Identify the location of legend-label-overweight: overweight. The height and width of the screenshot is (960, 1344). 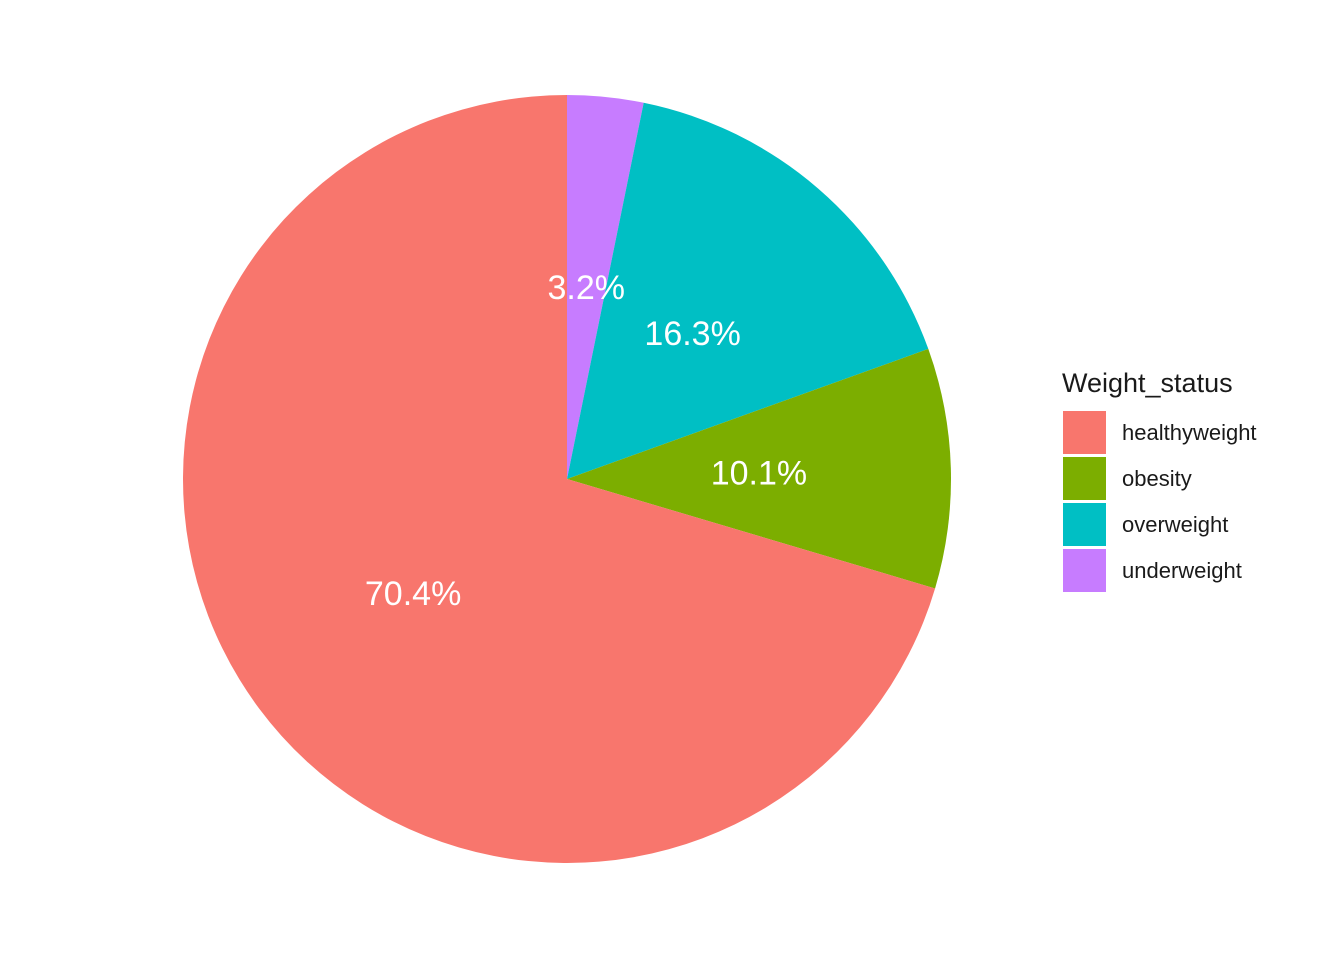
(1175, 524).